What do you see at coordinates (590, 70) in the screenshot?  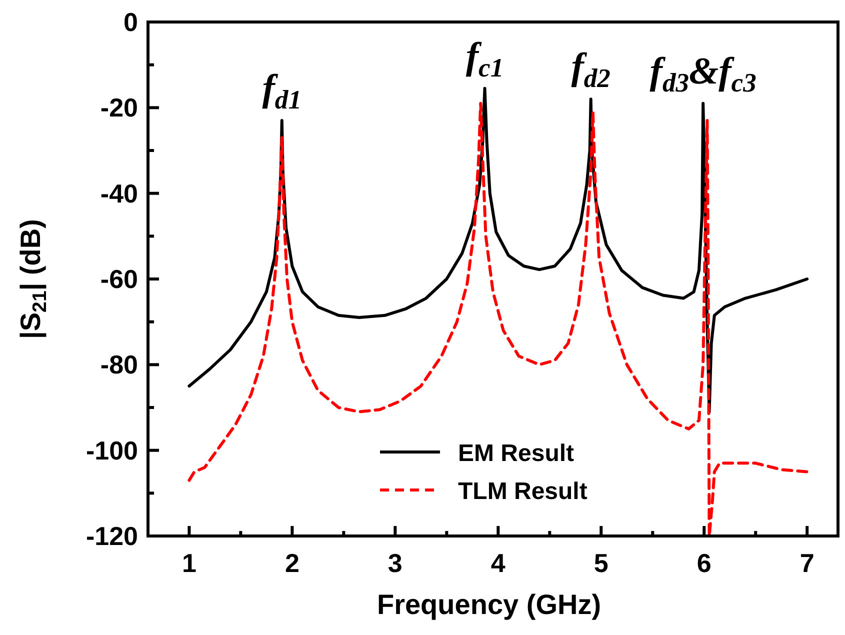 I see `annotation: f$_{d2}$` at bounding box center [590, 70].